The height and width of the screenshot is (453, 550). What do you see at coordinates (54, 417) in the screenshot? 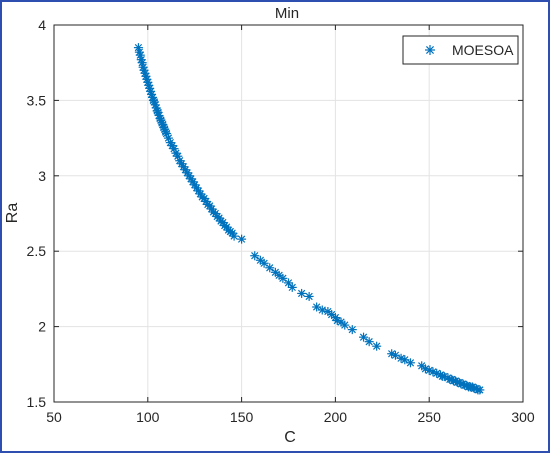
I see `x-tick-label: 50` at bounding box center [54, 417].